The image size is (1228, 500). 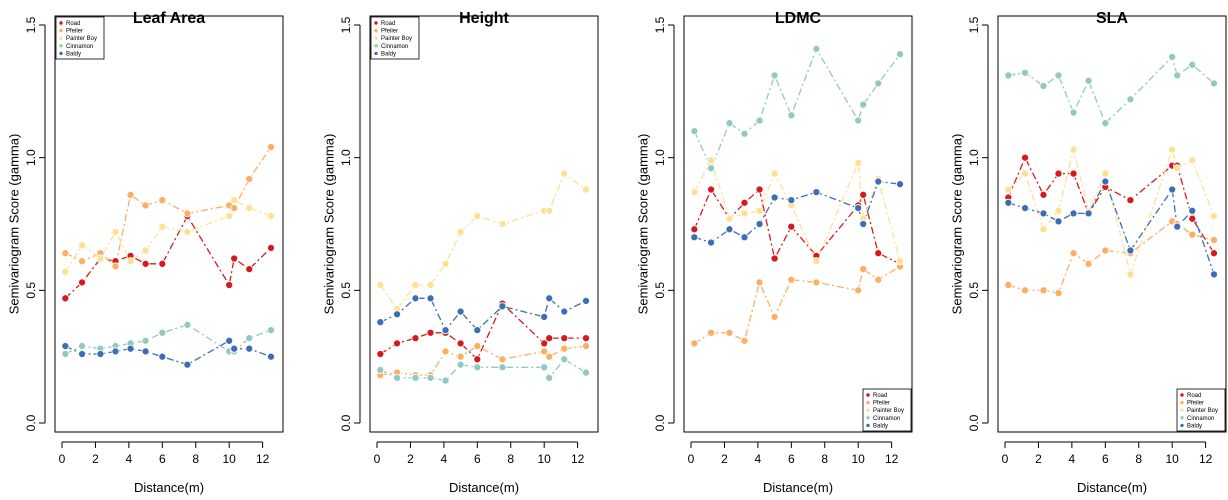 I want to click on chart-title: Height, so click(x=484, y=18).